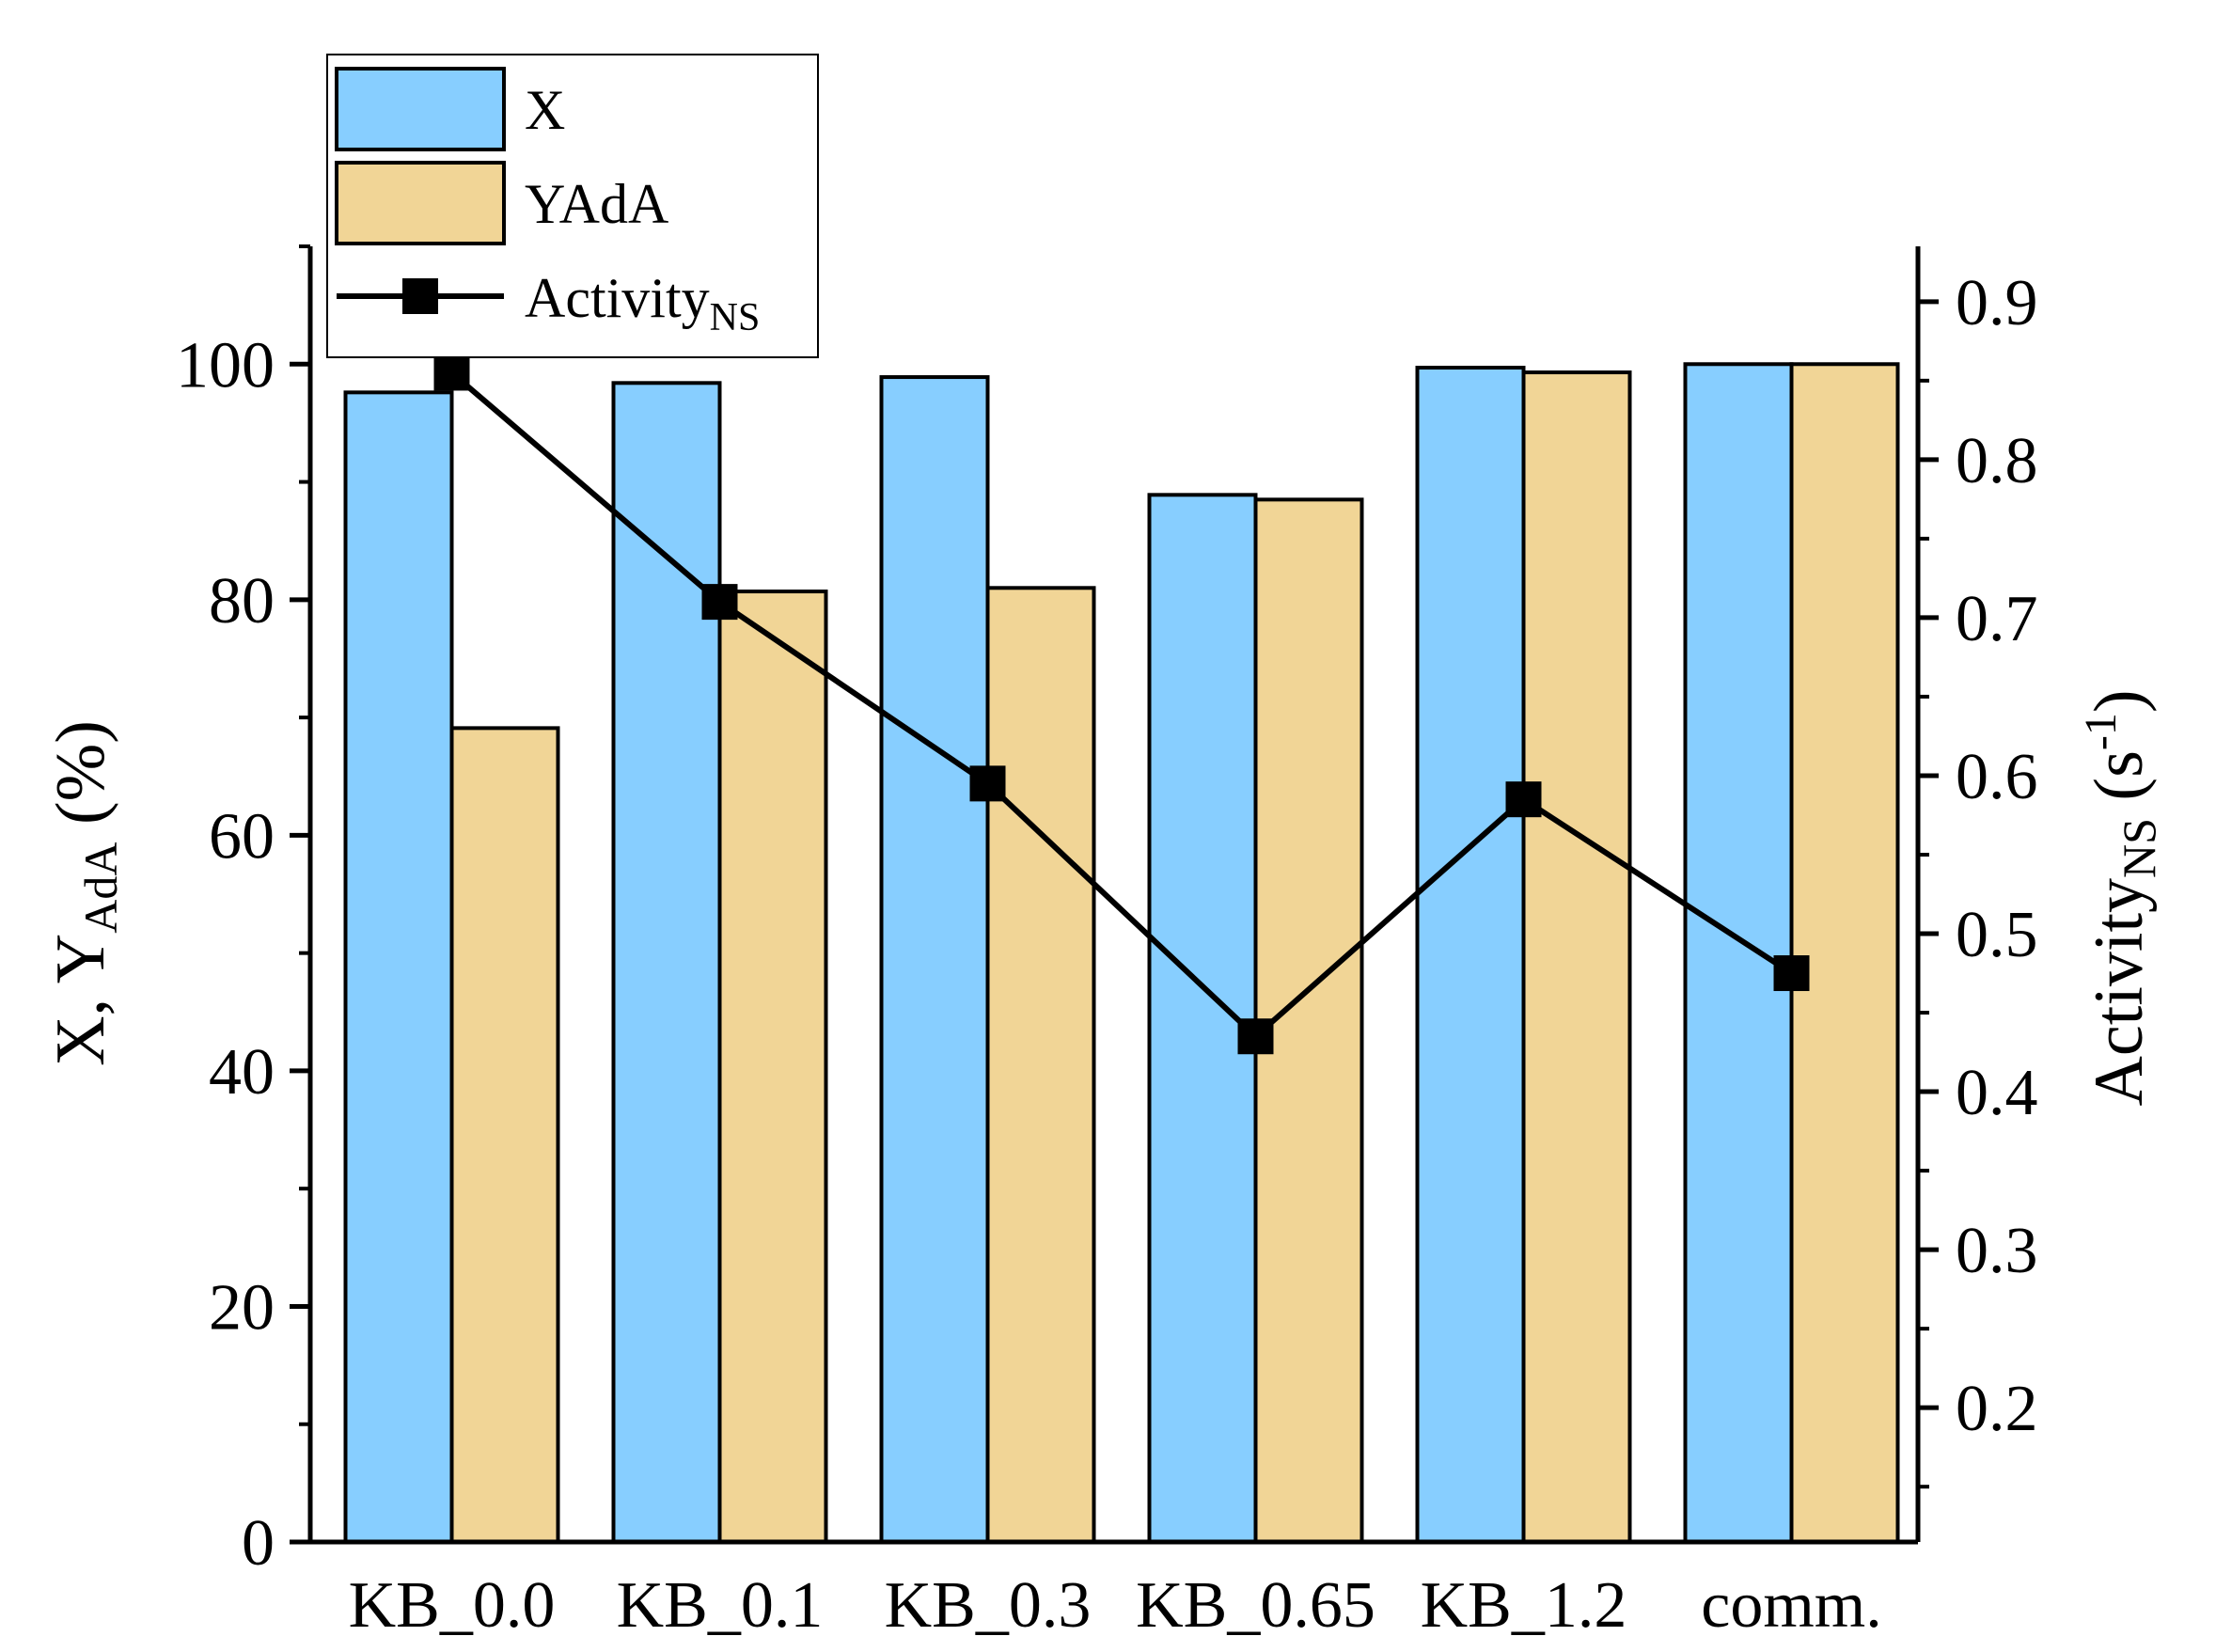  Describe the element at coordinates (242, 837) in the screenshot. I see `left-tick-label: 60` at that location.